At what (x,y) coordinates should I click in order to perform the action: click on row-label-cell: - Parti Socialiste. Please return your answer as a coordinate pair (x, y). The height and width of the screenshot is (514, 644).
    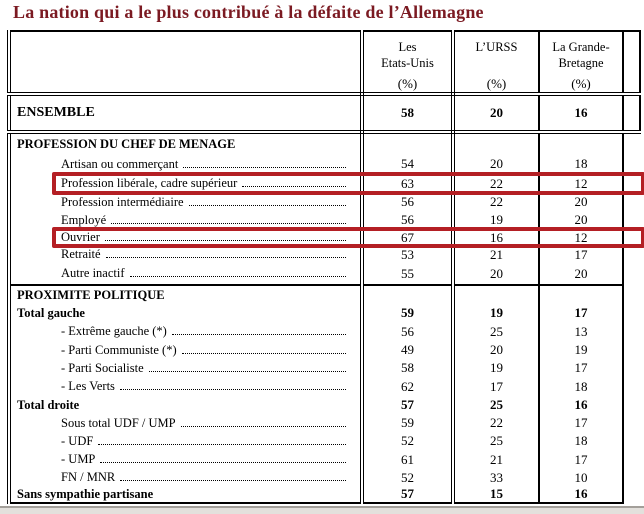
    Looking at the image, I should click on (186, 368).